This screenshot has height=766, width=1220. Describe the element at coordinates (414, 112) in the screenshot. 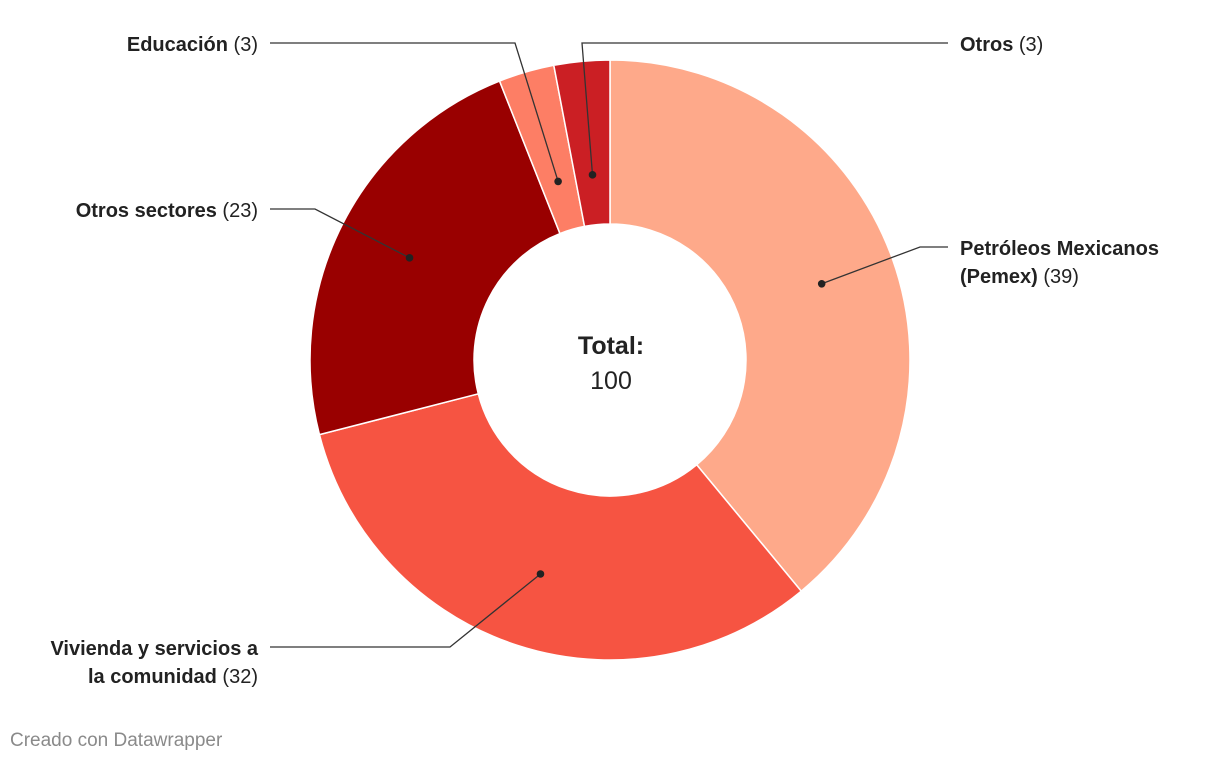

I see `leader-line-educacion` at that location.